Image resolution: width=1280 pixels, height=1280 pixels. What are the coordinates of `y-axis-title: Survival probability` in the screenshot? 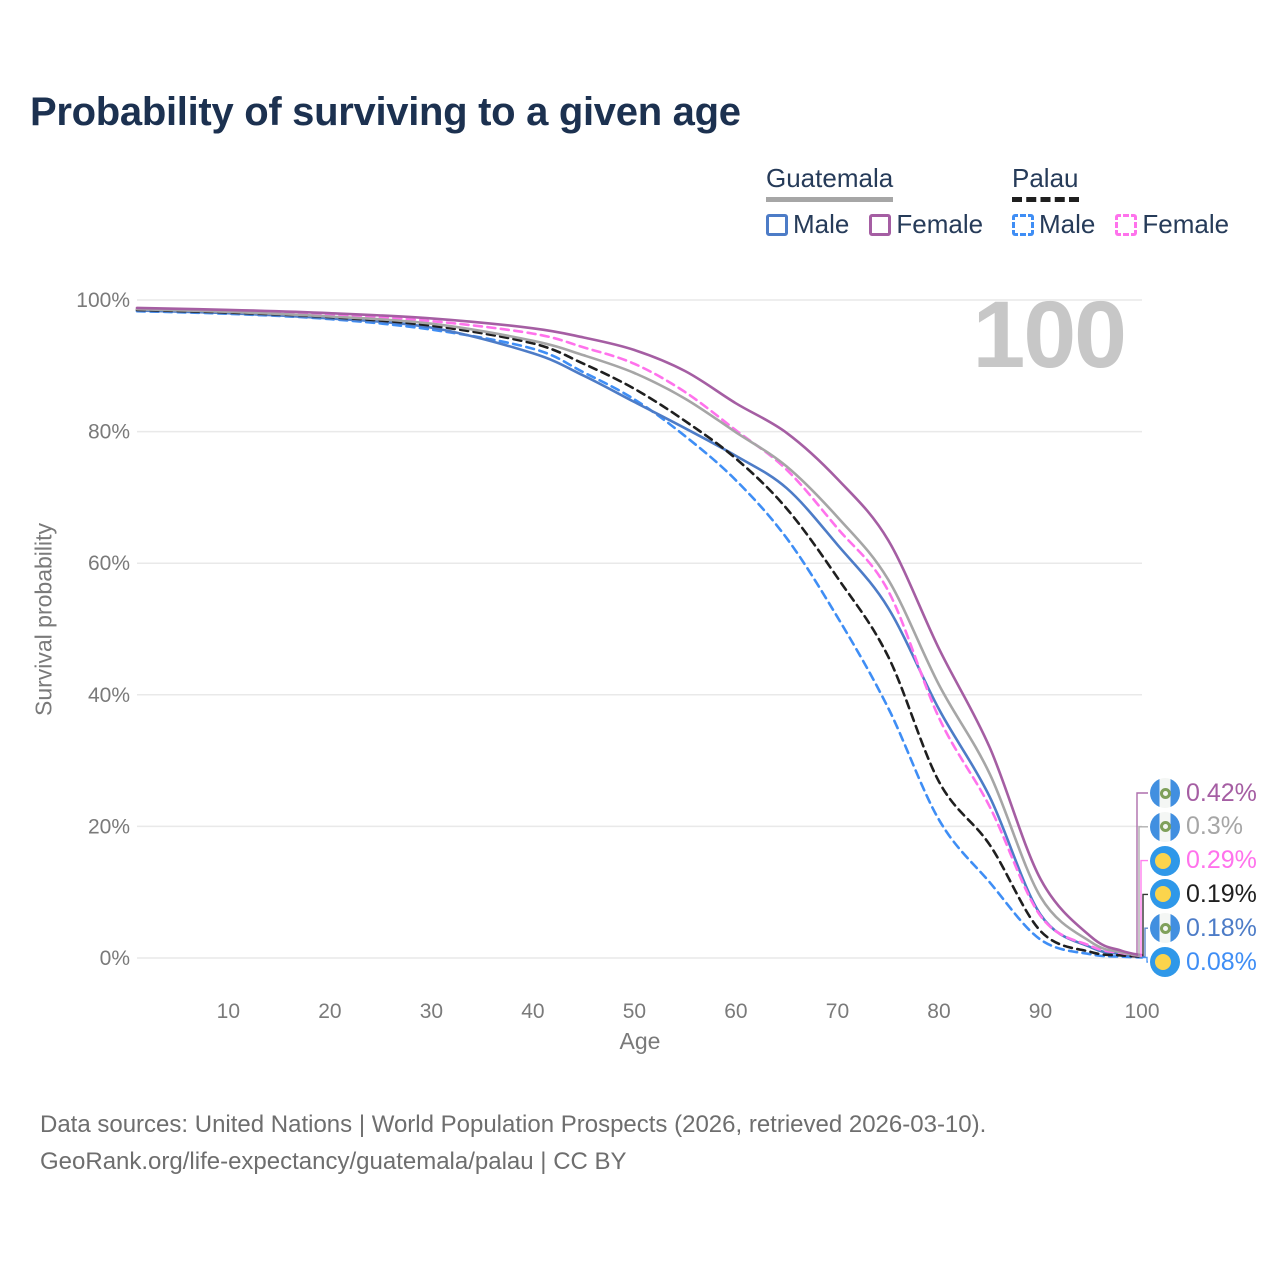 It's located at (43, 619).